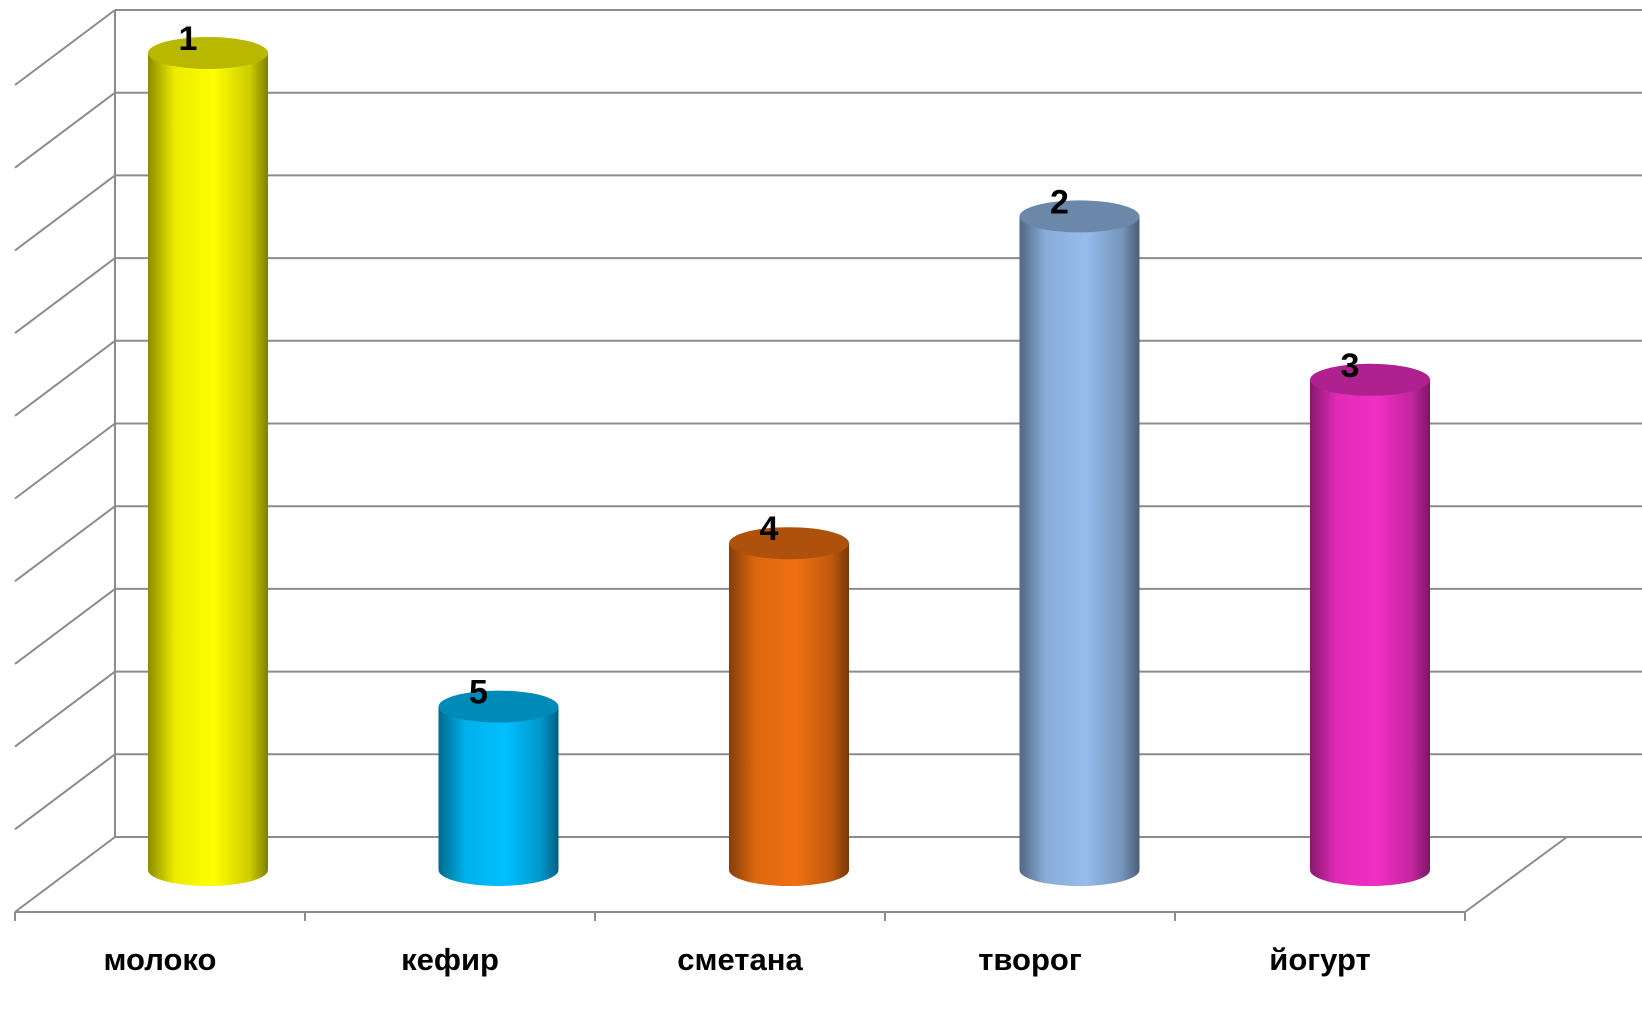 The height and width of the screenshot is (1027, 1642). What do you see at coordinates (160, 959) in the screenshot?
I see `category-label: молоко` at bounding box center [160, 959].